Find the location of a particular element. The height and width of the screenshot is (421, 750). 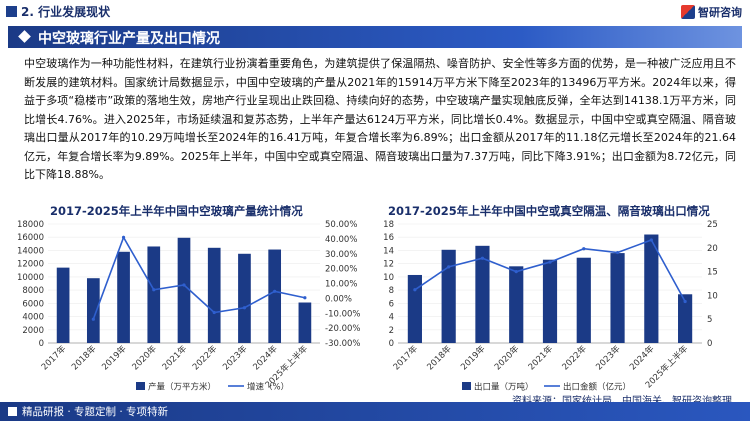

y-left-tick-label: 10 is located at coordinates (388, 278).